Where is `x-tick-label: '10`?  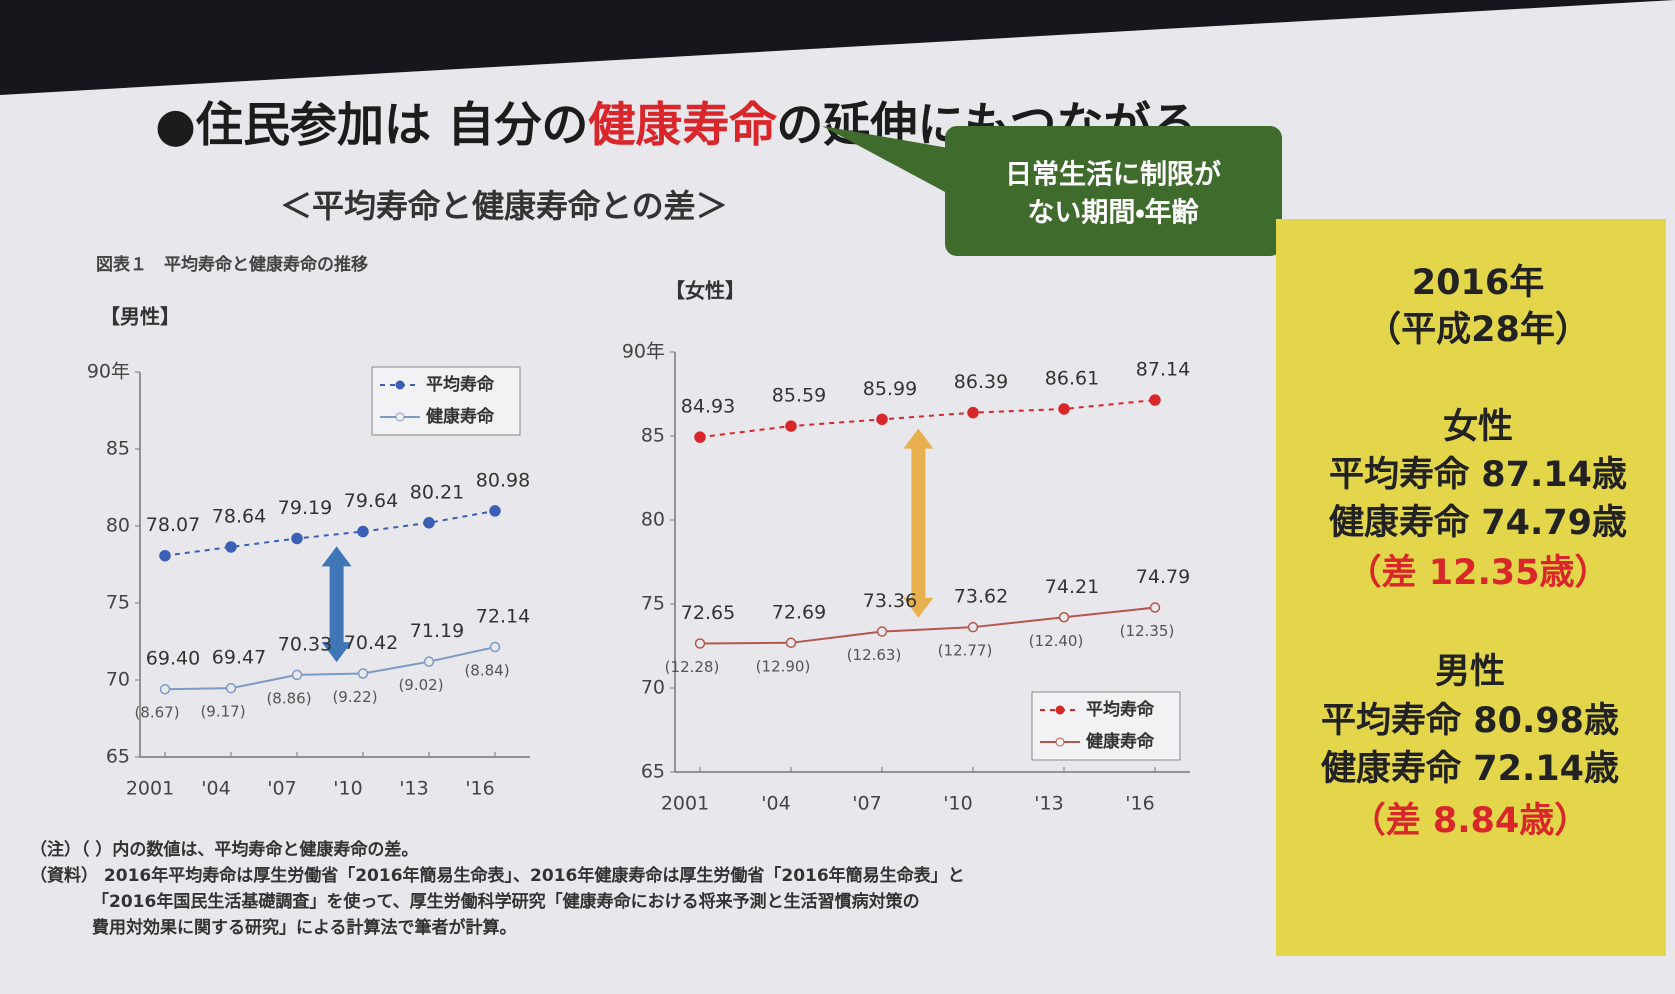 x-tick-label: '10 is located at coordinates (957, 804).